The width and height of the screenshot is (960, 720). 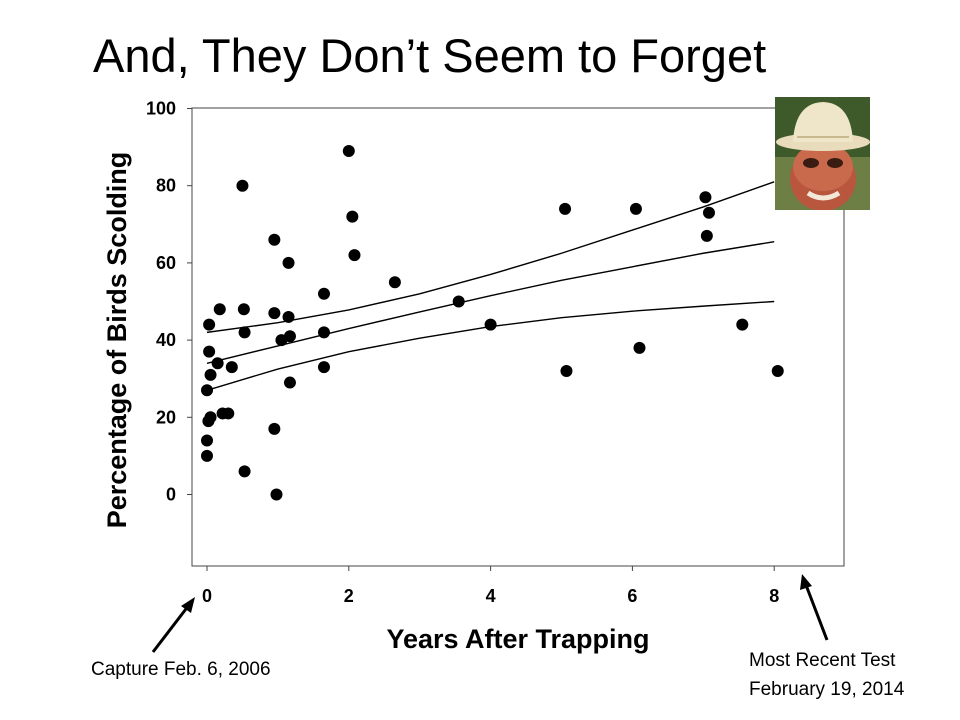 What do you see at coordinates (117, 340) in the screenshot?
I see `y-axis-label: Percentage of Birds Scolding` at bounding box center [117, 340].